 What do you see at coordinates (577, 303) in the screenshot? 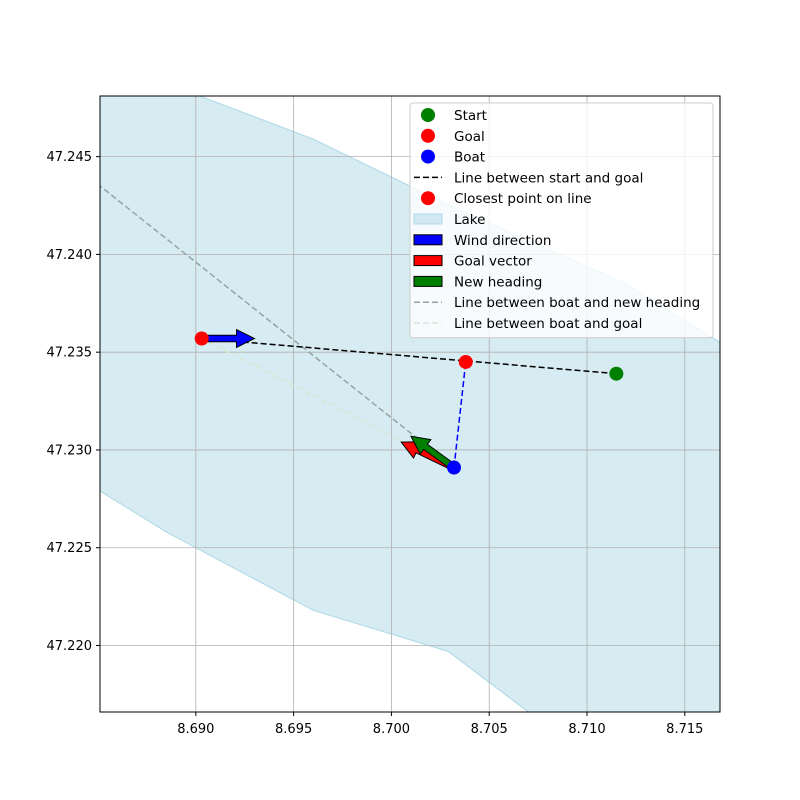
I see `legend-label: Line between boat and new heading` at bounding box center [577, 303].